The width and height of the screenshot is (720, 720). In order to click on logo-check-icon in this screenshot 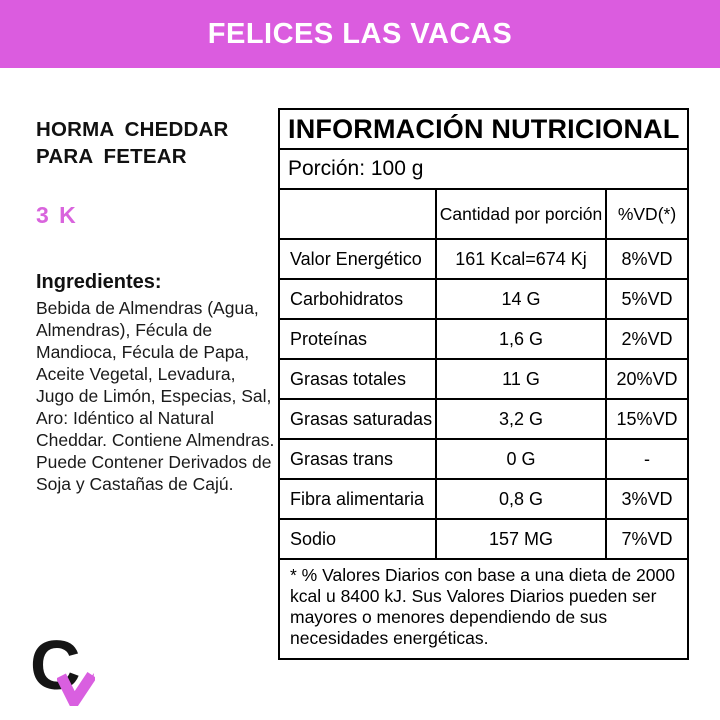, I will do `click(76, 688)`.